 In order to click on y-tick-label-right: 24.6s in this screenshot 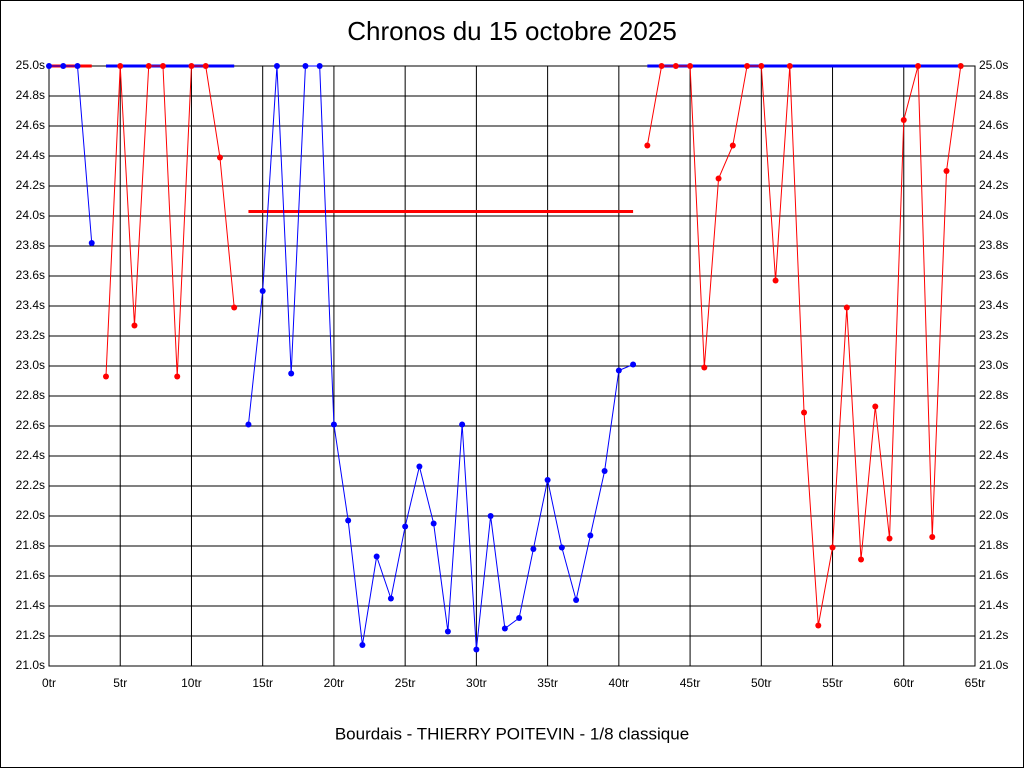, I will do `click(993, 125)`.